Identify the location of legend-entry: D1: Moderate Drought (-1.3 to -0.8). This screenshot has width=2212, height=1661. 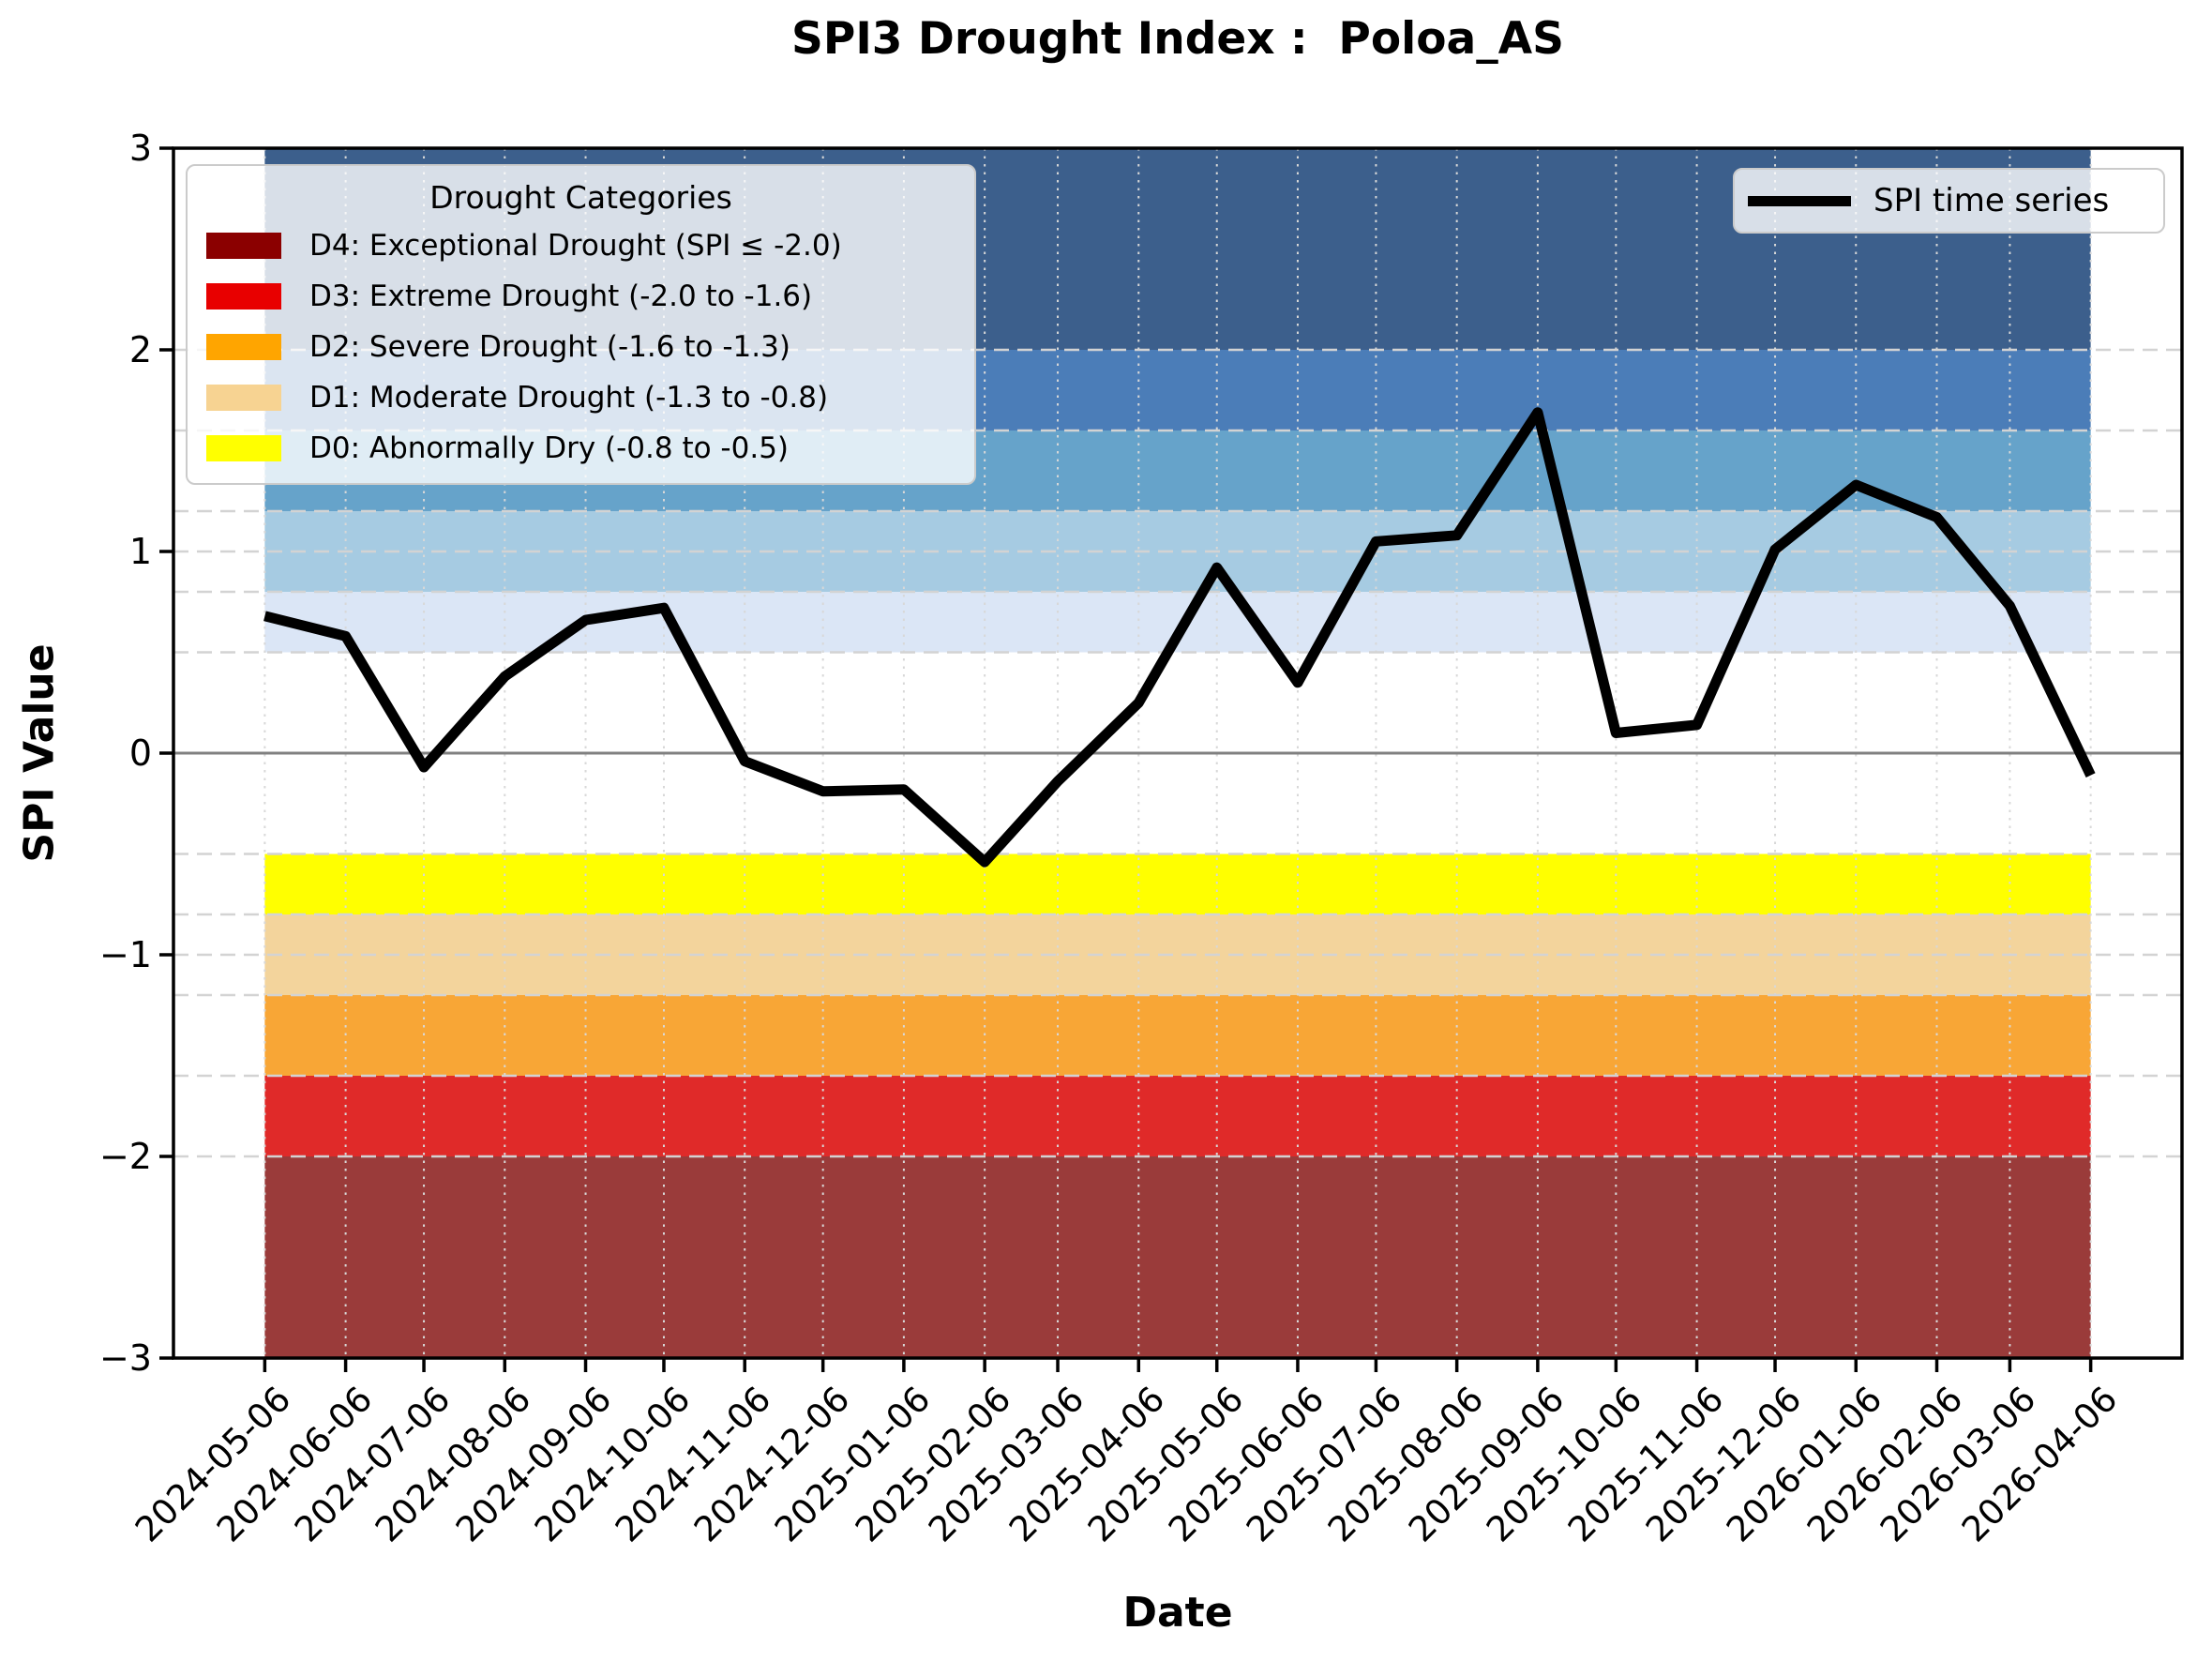
(581, 397).